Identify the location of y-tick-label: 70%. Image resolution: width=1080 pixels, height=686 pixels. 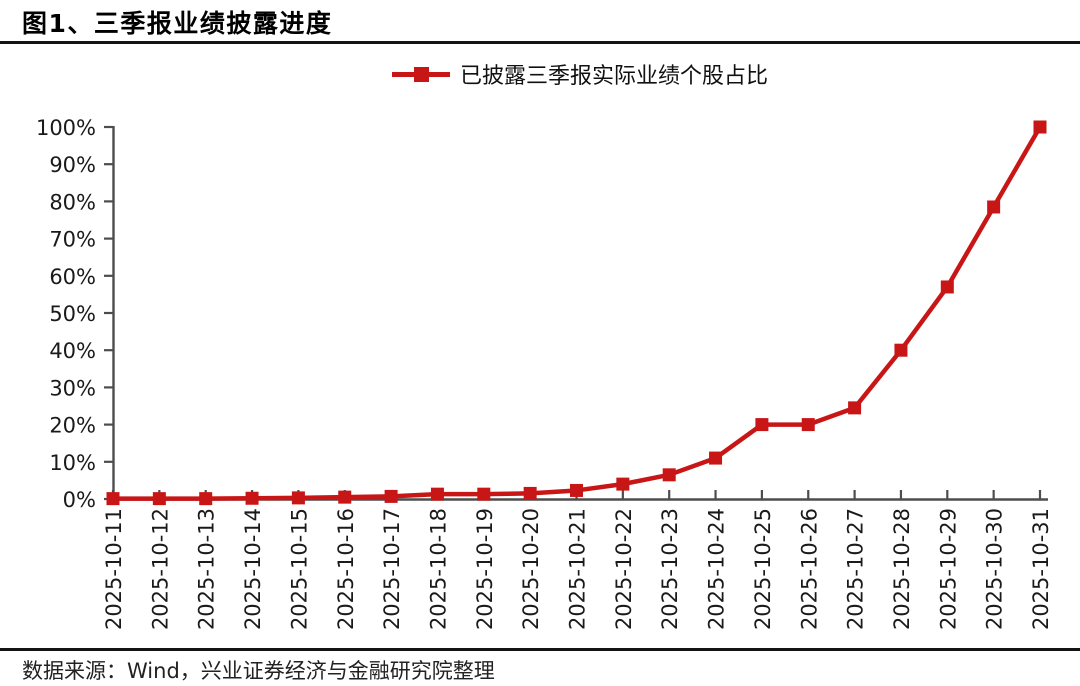
(72, 240).